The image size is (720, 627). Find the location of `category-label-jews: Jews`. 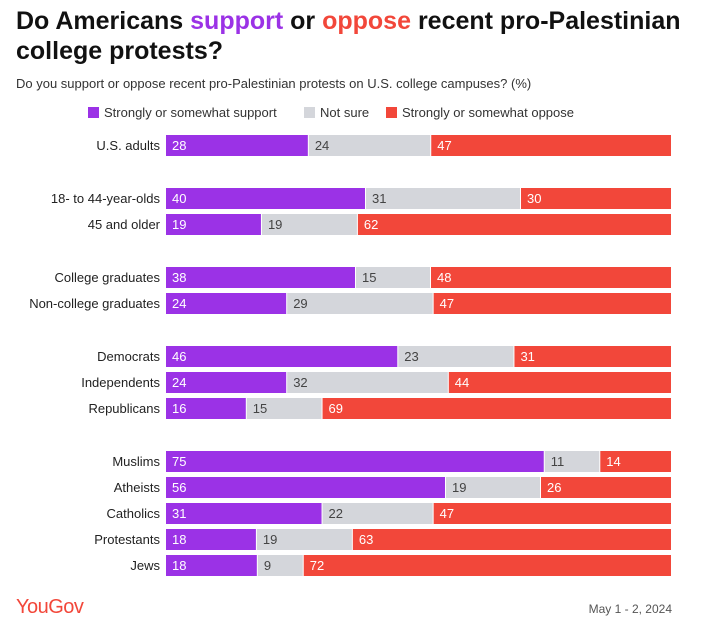

category-label-jews: Jews is located at coordinates (145, 565).